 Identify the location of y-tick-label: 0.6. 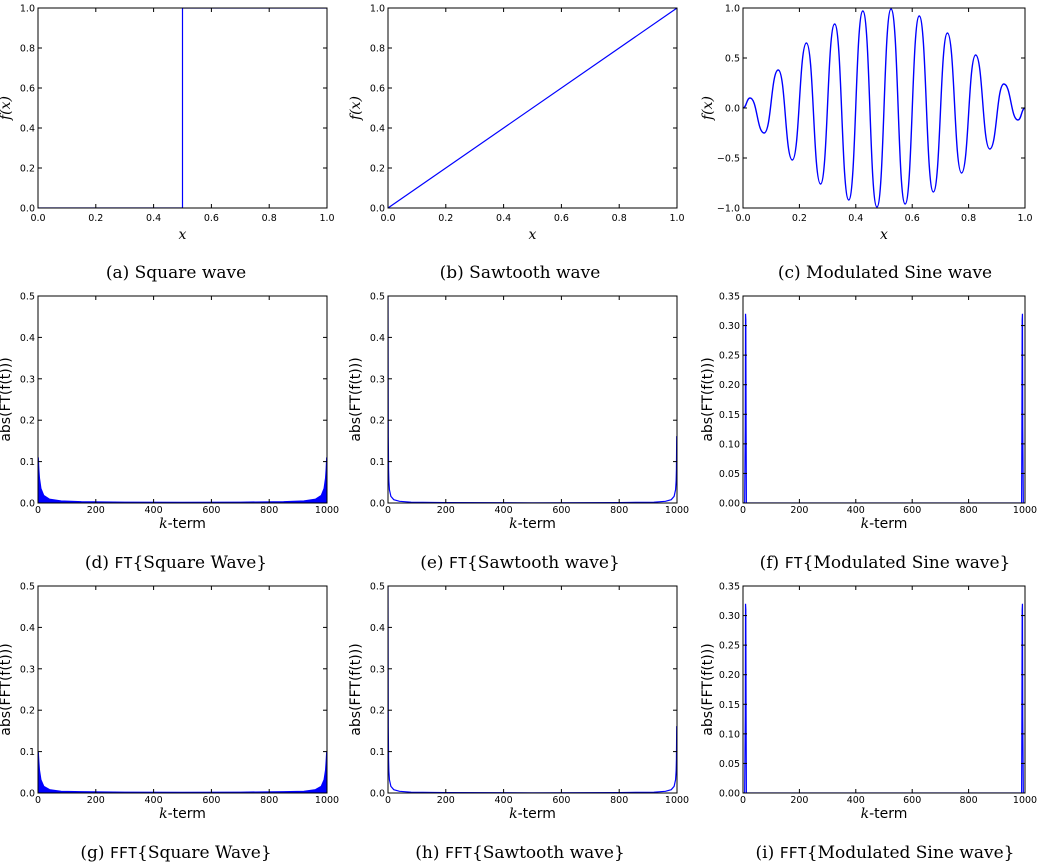
(27, 89).